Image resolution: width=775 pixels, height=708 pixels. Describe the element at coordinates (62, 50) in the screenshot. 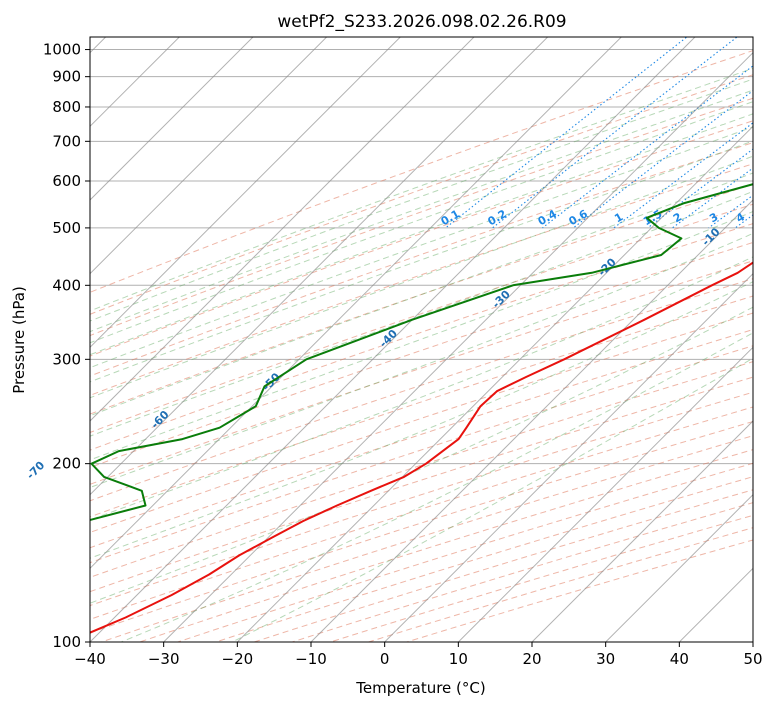

I see `y-tick-label: 1000` at that location.